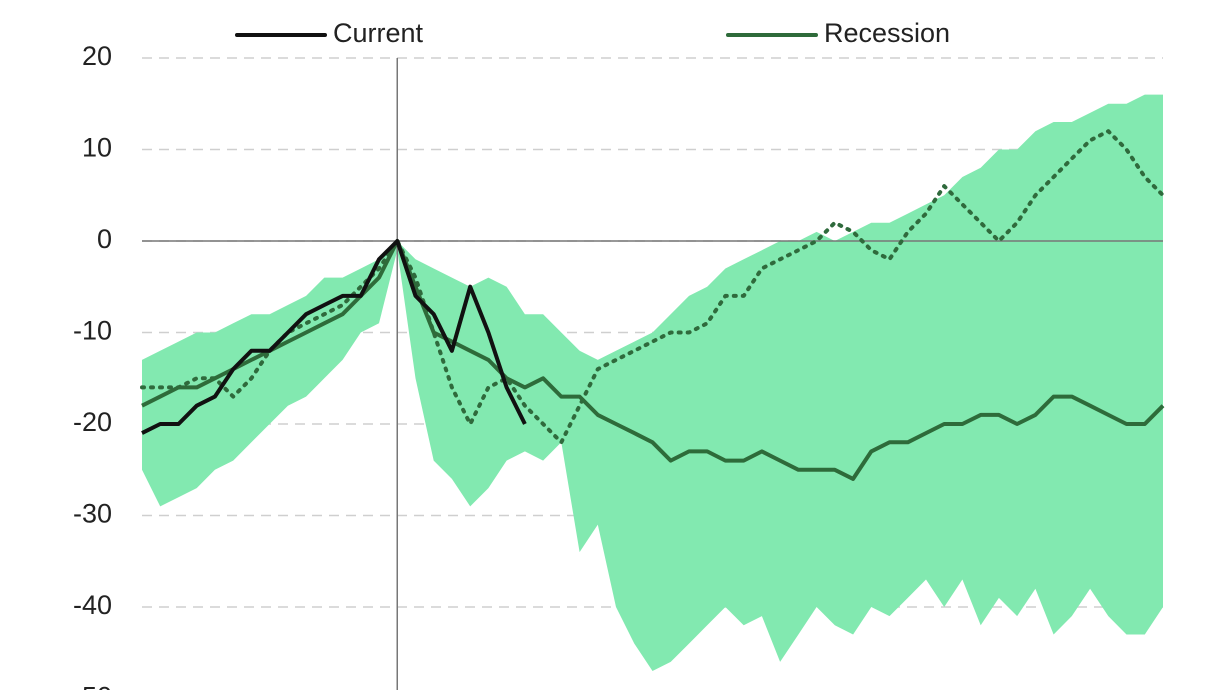 The image size is (1226, 690). Describe the element at coordinates (97, 56) in the screenshot. I see `y-tick-label: 20` at that location.